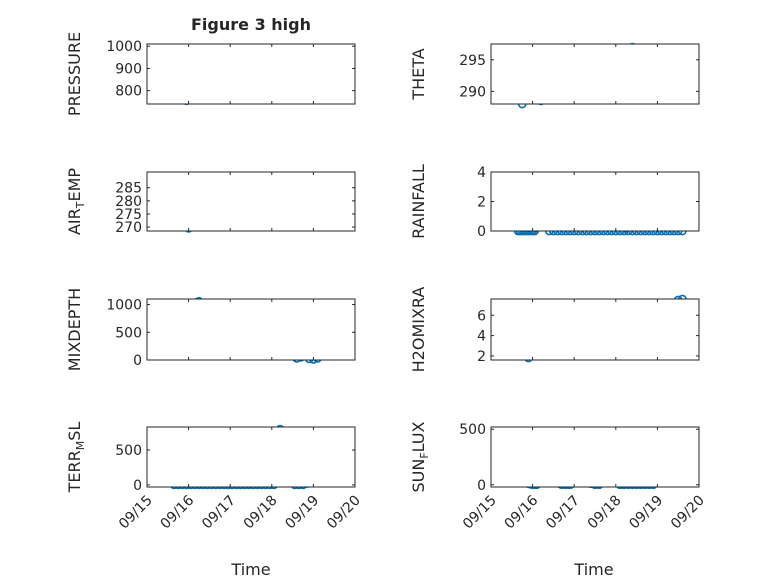 This screenshot has height=583, width=778. Describe the element at coordinates (595, 457) in the screenshot. I see `sun_flux-axes-box` at that location.